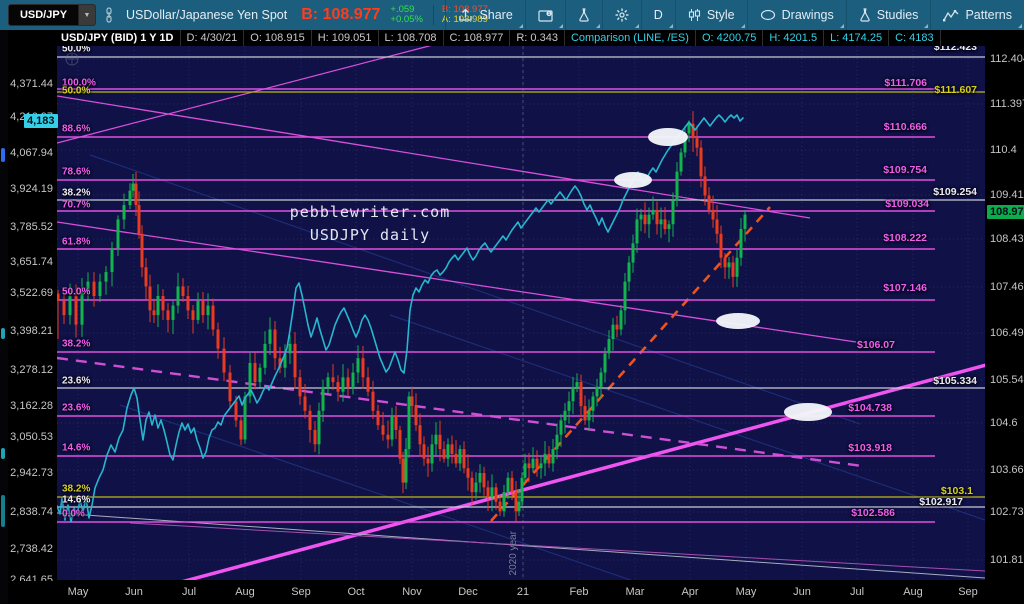 Image resolution: width=1024 pixels, height=604 pixels. I want to click on toolbar-button-label: D, so click(658, 15).